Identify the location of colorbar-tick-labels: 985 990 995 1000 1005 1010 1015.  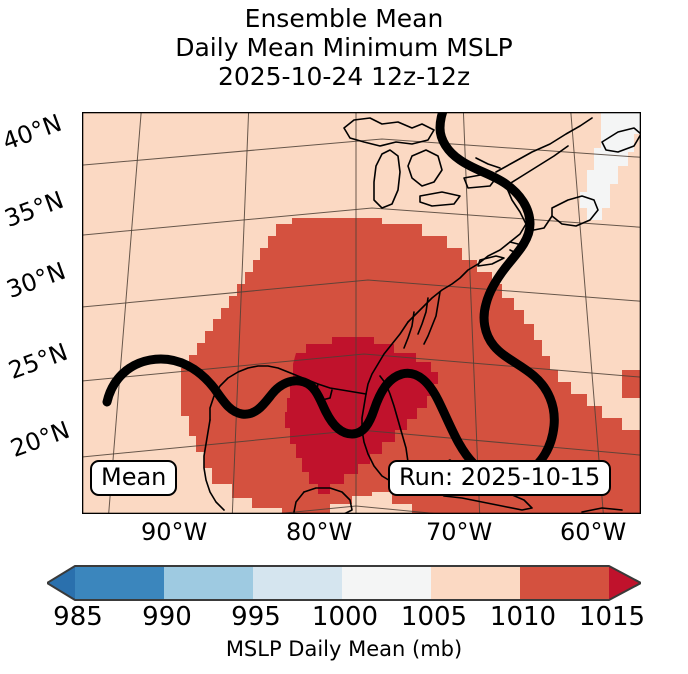
(344, 618).